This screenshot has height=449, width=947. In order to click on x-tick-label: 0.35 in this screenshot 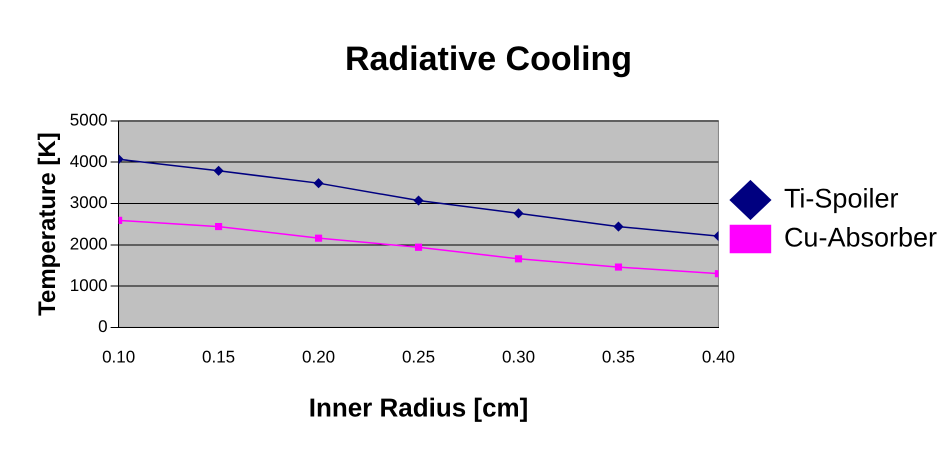, I will do `click(619, 356)`.